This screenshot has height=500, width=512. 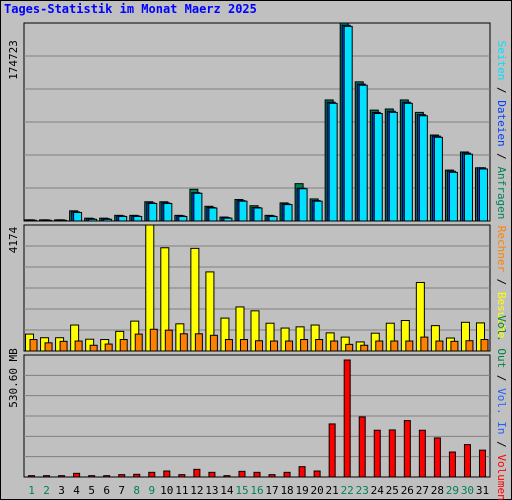 I want to click on x-tick-label: 21, so click(x=332, y=490).